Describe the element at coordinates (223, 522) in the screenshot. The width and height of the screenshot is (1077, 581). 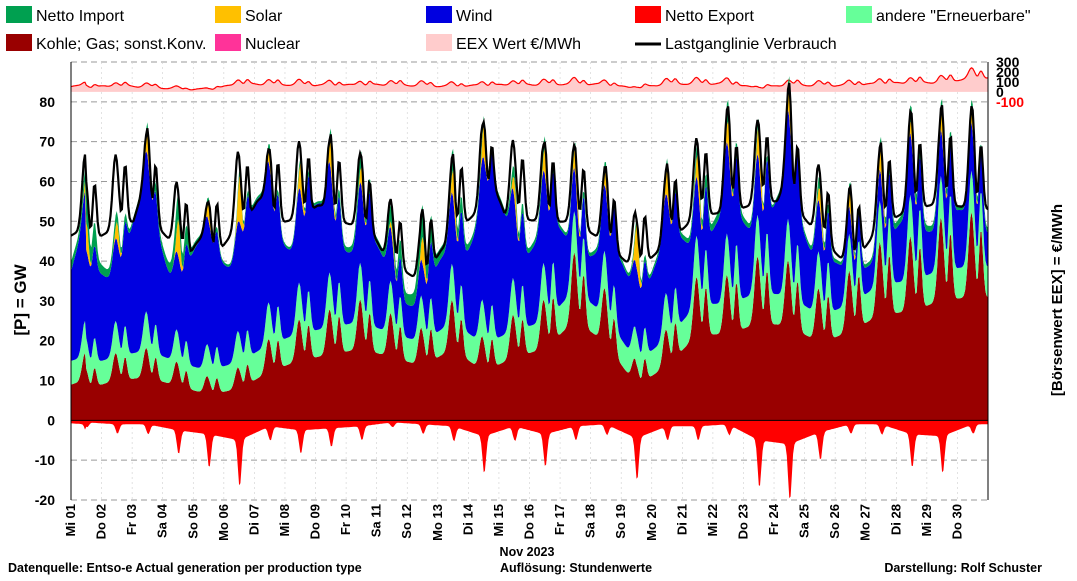
I see `x-tick-label: Mo 06` at that location.